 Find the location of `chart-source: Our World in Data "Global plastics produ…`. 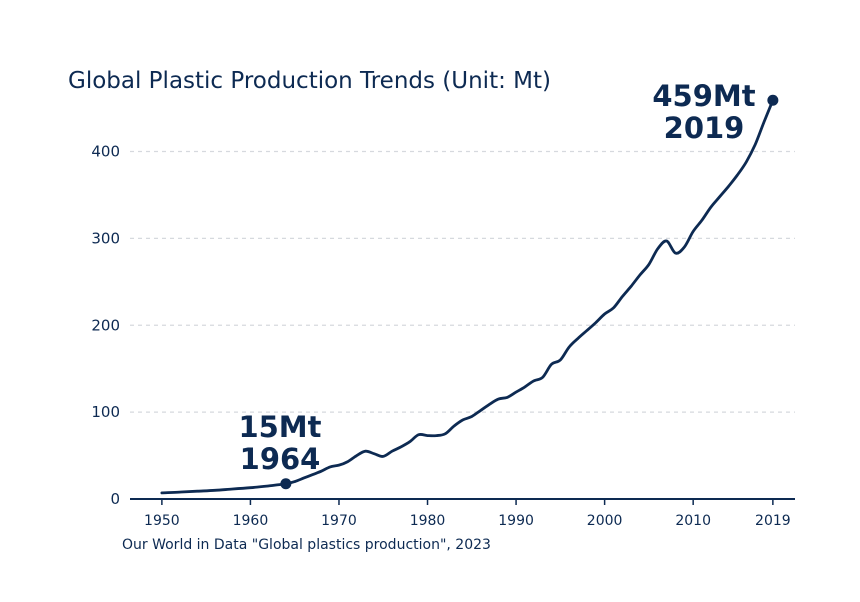

chart-source: Our World in Data "Global plastics produ… is located at coordinates (306, 545).